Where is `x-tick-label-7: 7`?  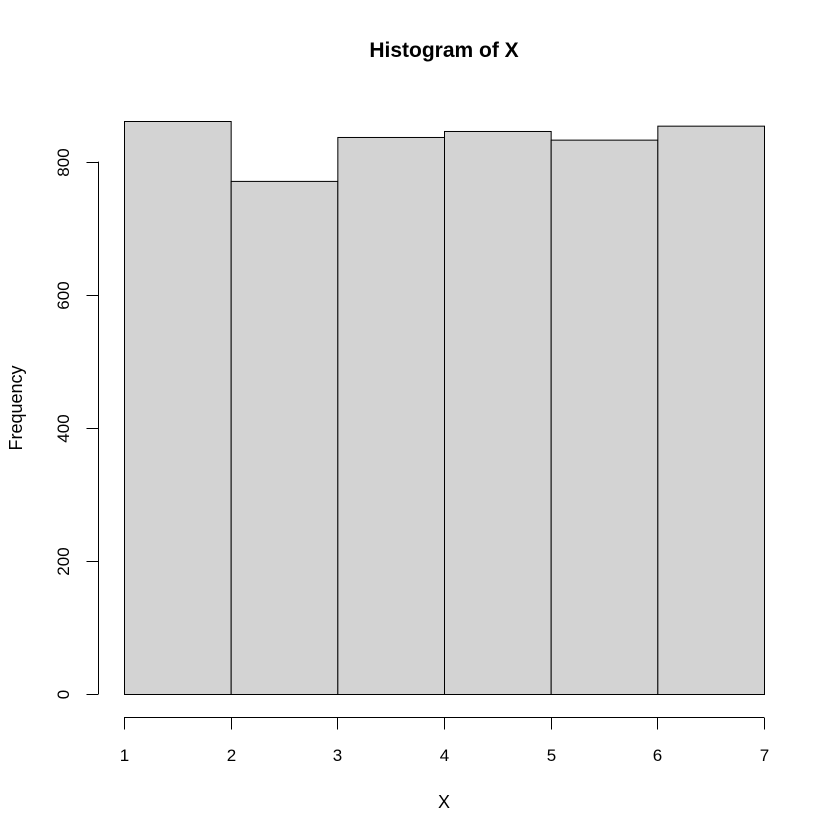
x-tick-label-7: 7 is located at coordinates (764, 755).